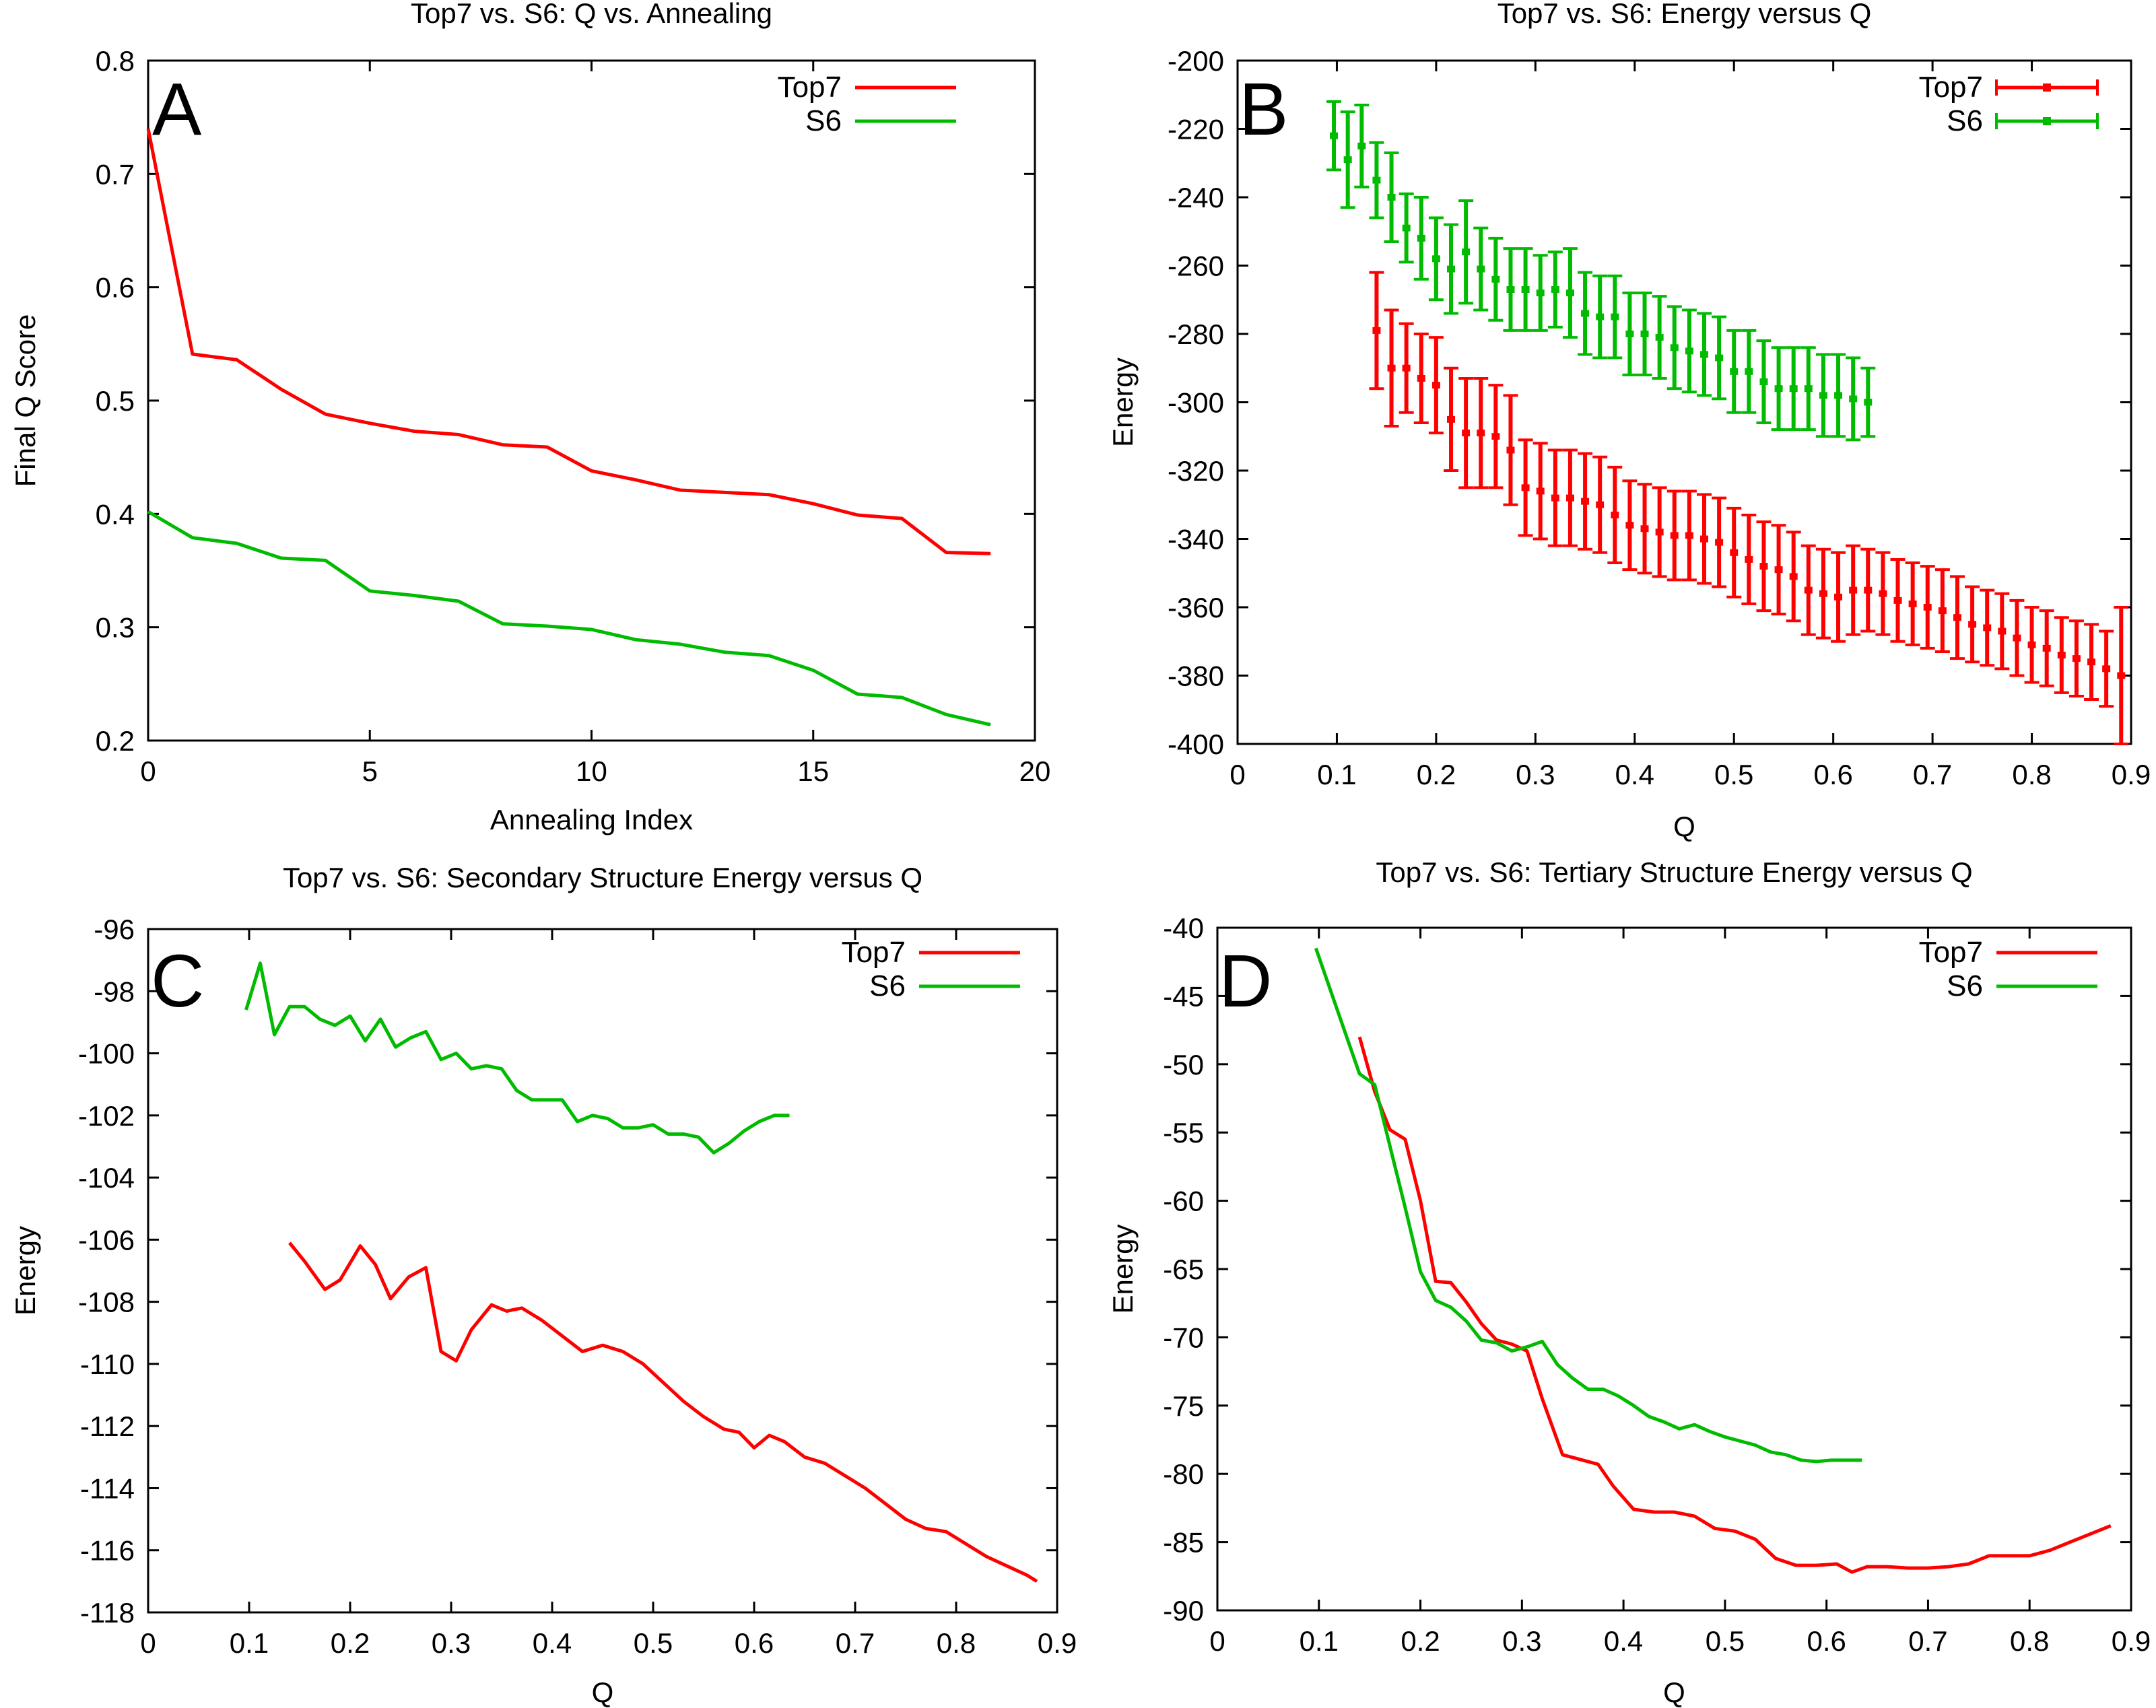 This screenshot has height=1708, width=2156. What do you see at coordinates (1183, 1474) in the screenshot?
I see `y-tick-label: -80` at bounding box center [1183, 1474].